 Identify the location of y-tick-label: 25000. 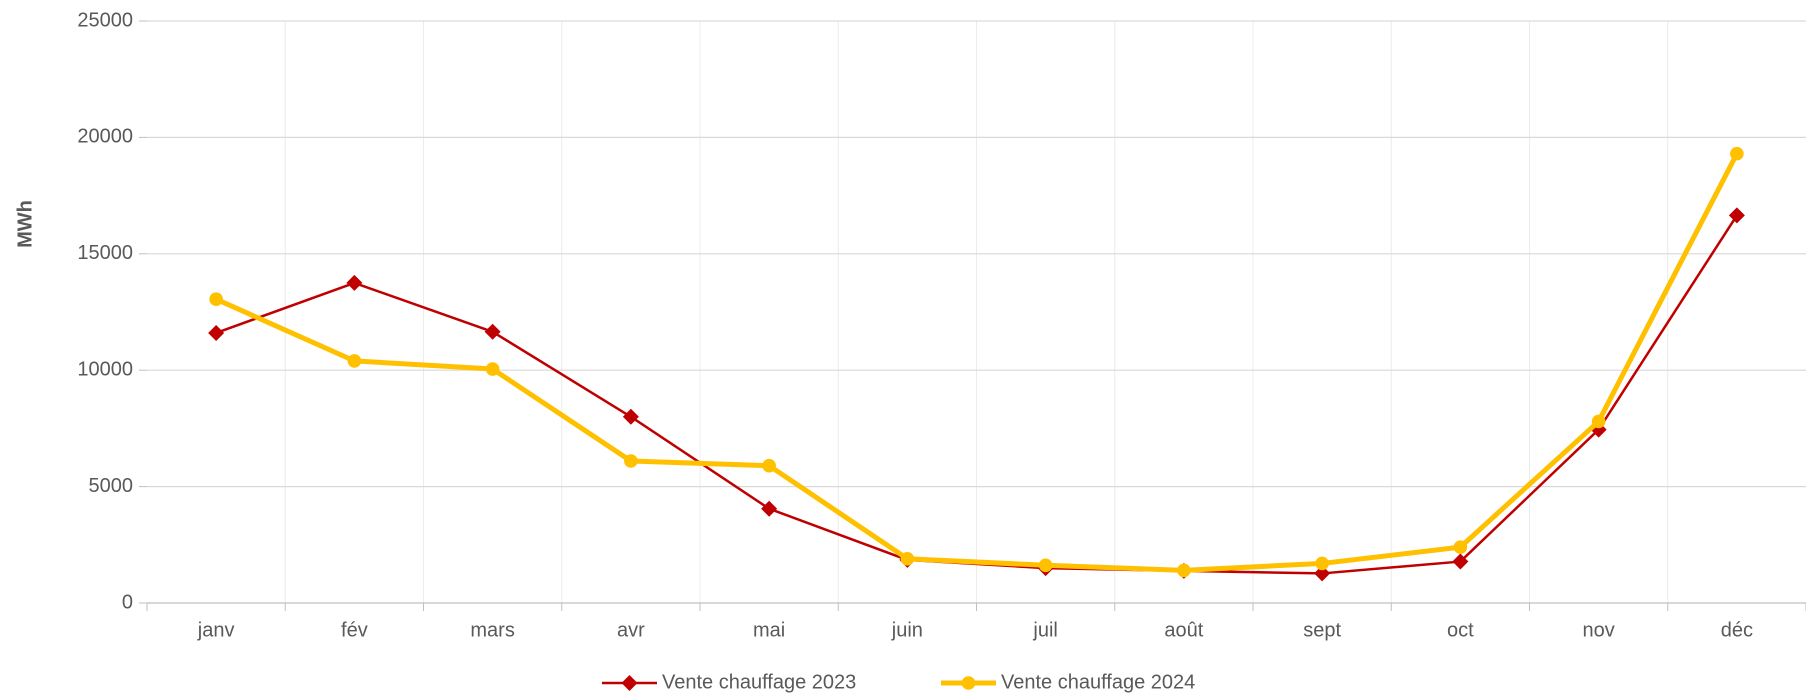
(105, 20).